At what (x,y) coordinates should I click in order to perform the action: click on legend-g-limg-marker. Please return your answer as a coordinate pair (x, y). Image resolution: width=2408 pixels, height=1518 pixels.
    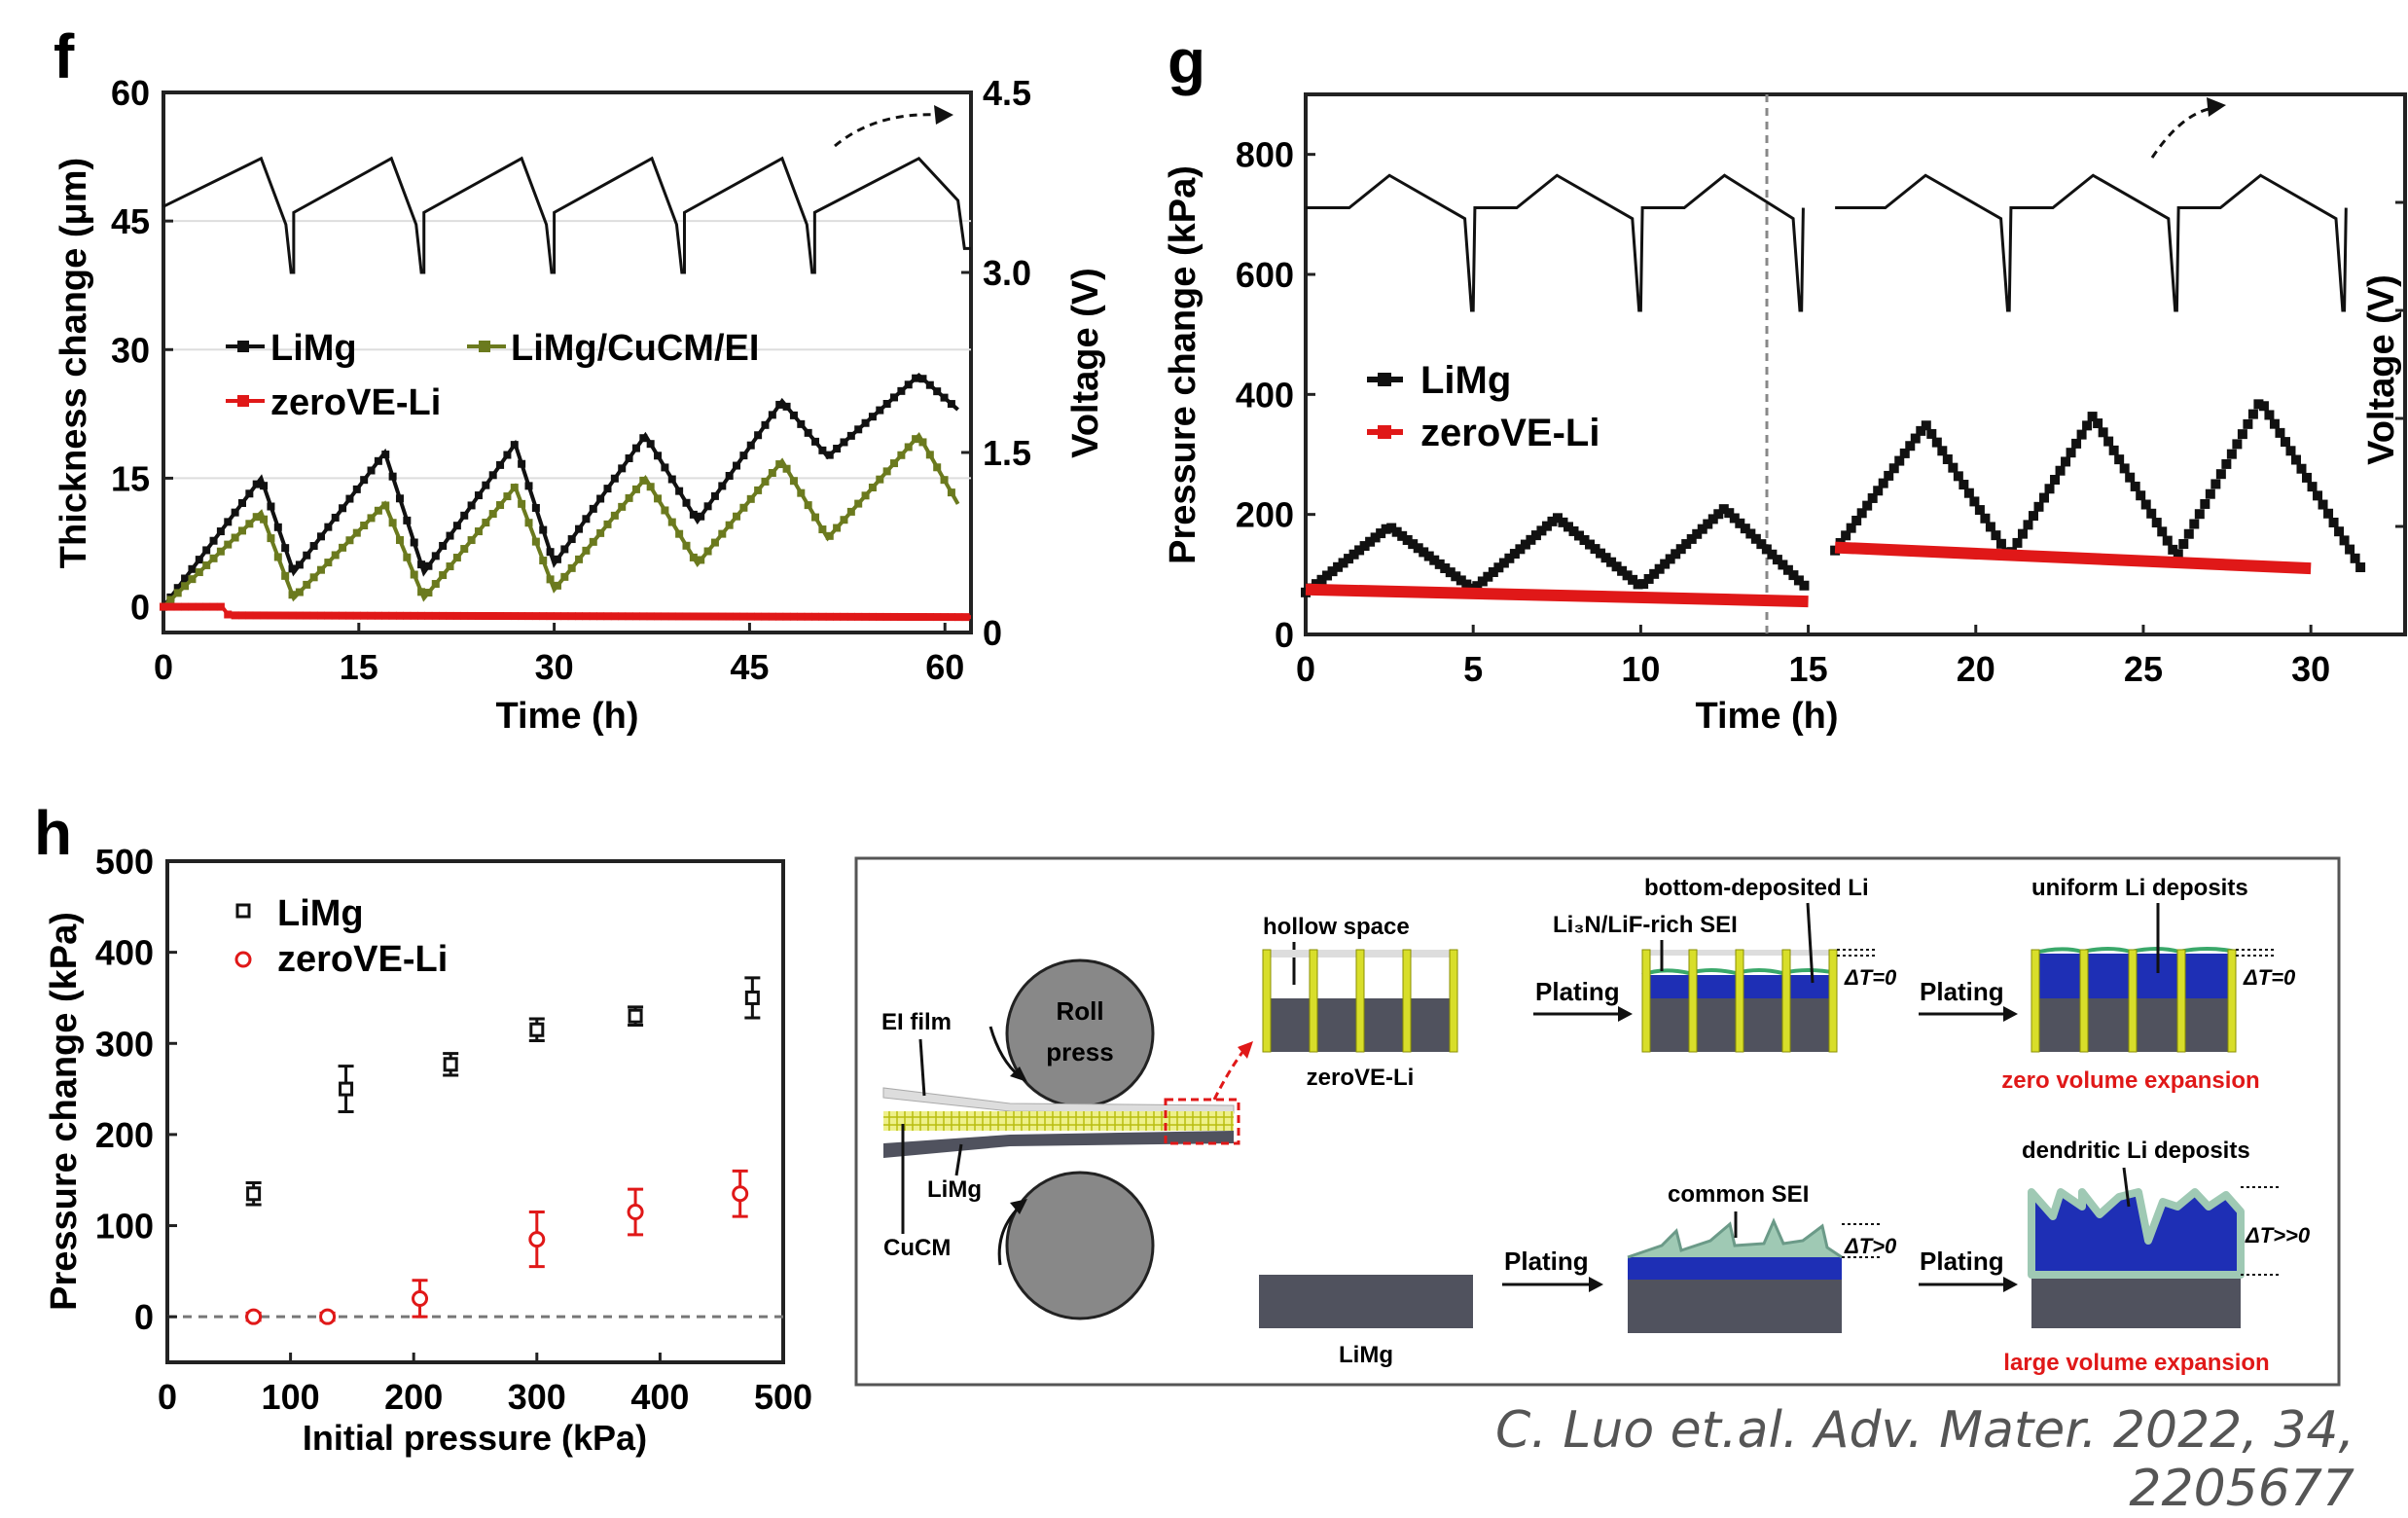
    Looking at the image, I should click on (1384, 379).